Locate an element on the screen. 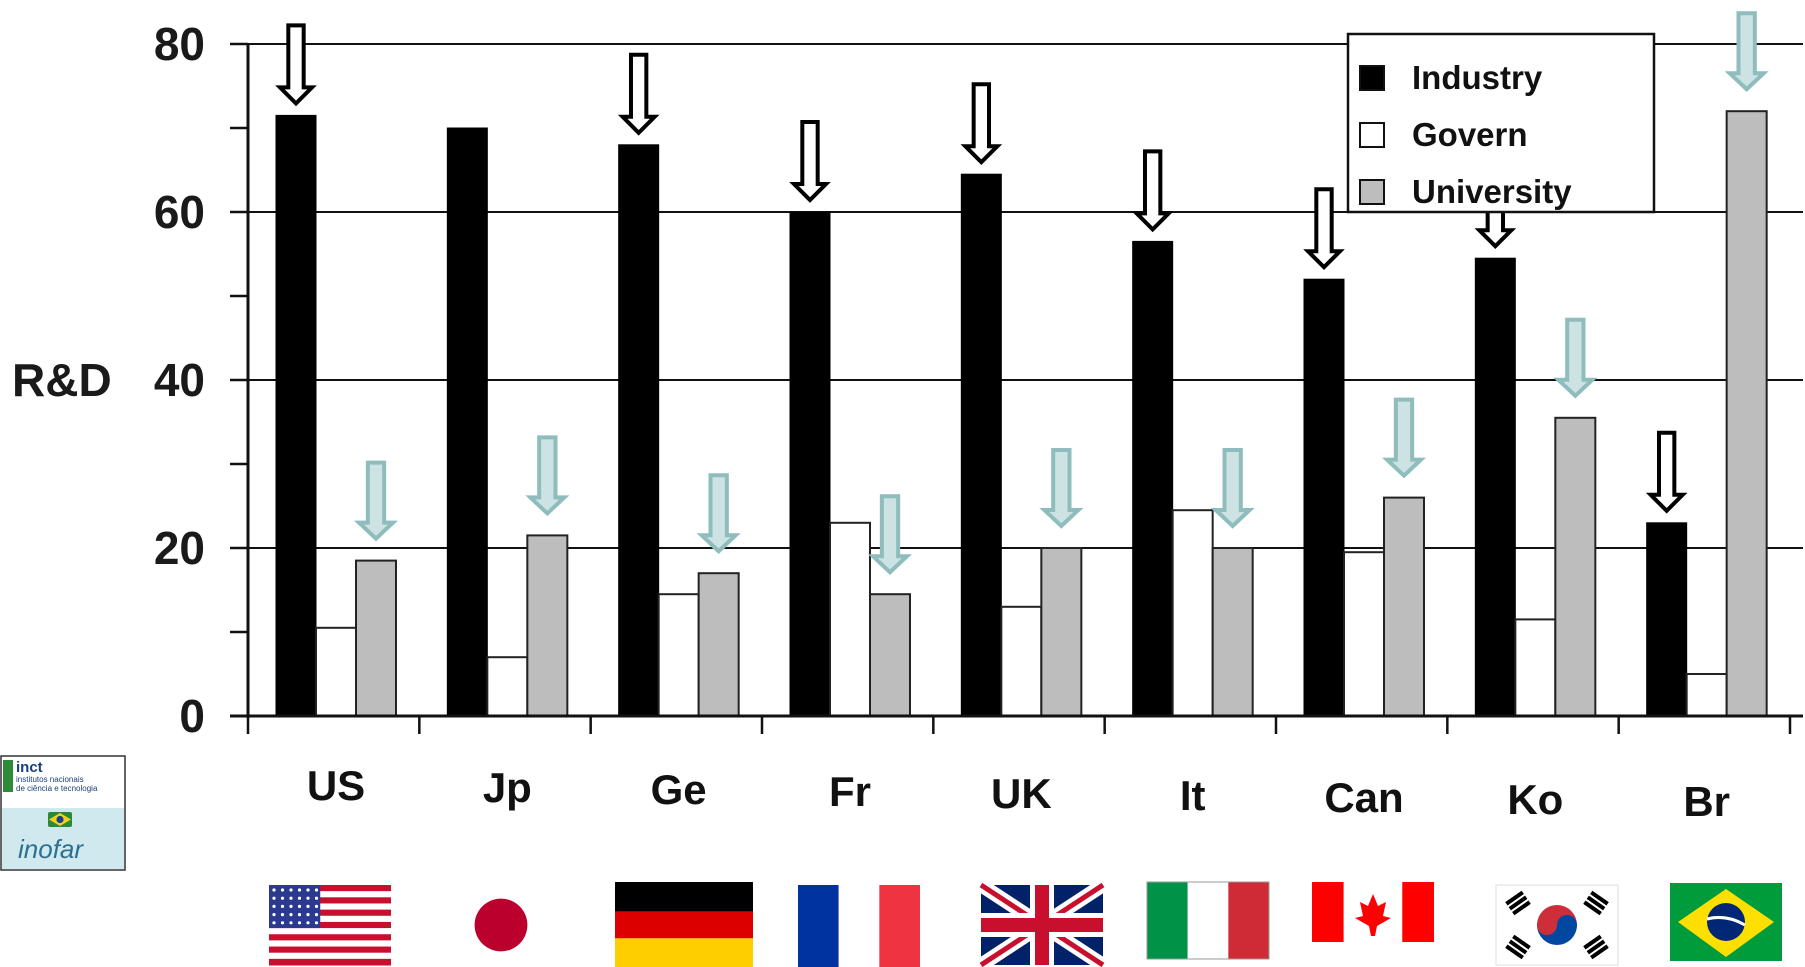 This screenshot has width=1805, height=967. y-tick-label: 40 is located at coordinates (179, 380).